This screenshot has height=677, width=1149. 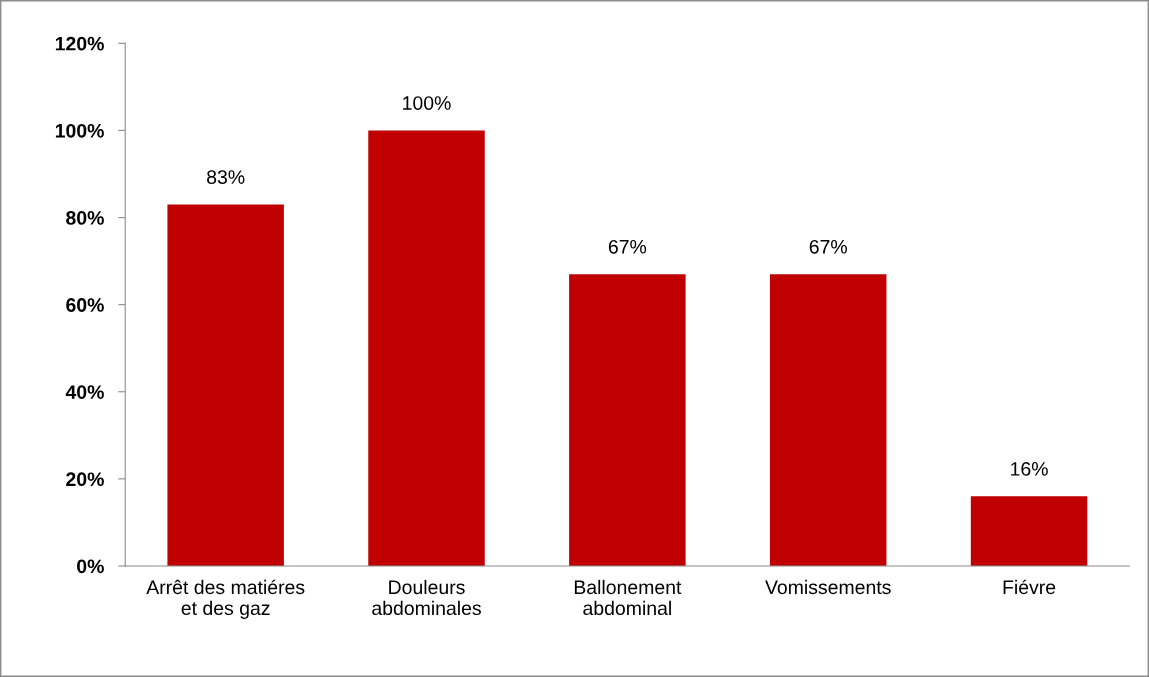 What do you see at coordinates (85, 218) in the screenshot?
I see `y-tick-label: 80%` at bounding box center [85, 218].